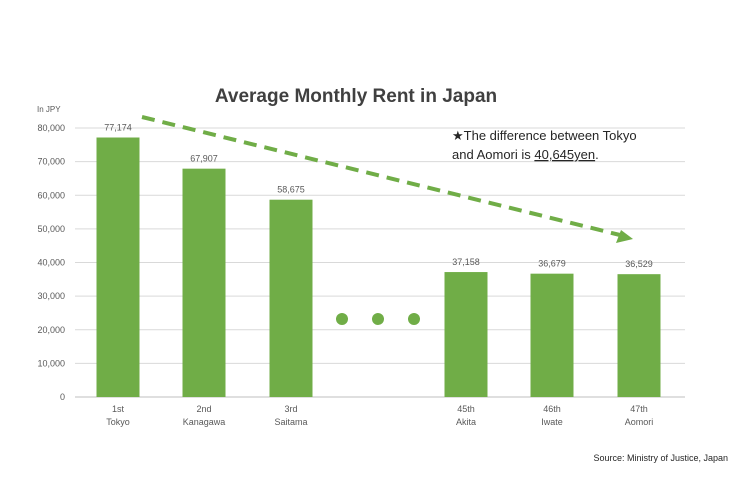 This screenshot has height=500, width=750. I want to click on x-prefecture-label: Iwate, so click(552, 422).